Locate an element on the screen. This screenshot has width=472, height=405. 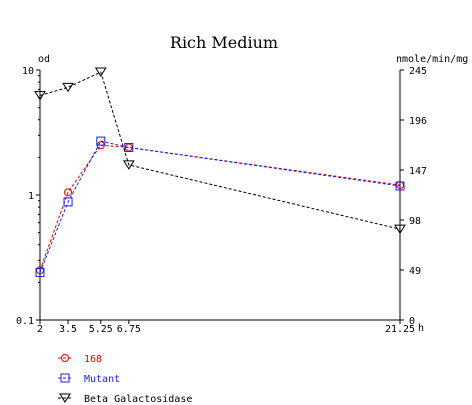
x-tick-label: 6.75 is located at coordinates (129, 329).